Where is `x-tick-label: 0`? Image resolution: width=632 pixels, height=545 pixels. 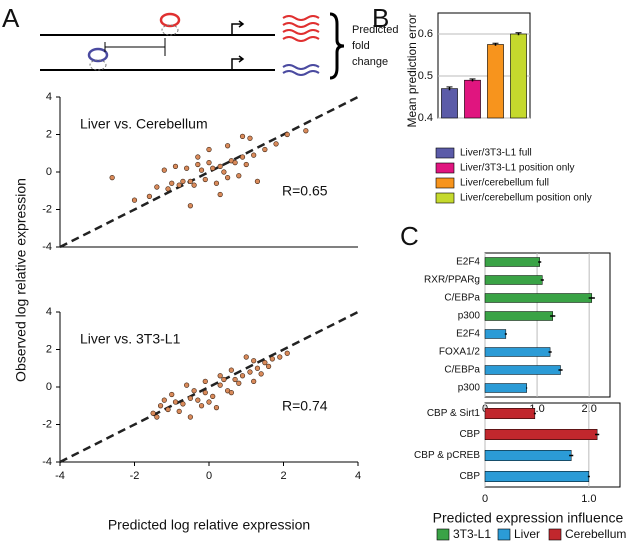
x-tick-label: 0 is located at coordinates (209, 476).